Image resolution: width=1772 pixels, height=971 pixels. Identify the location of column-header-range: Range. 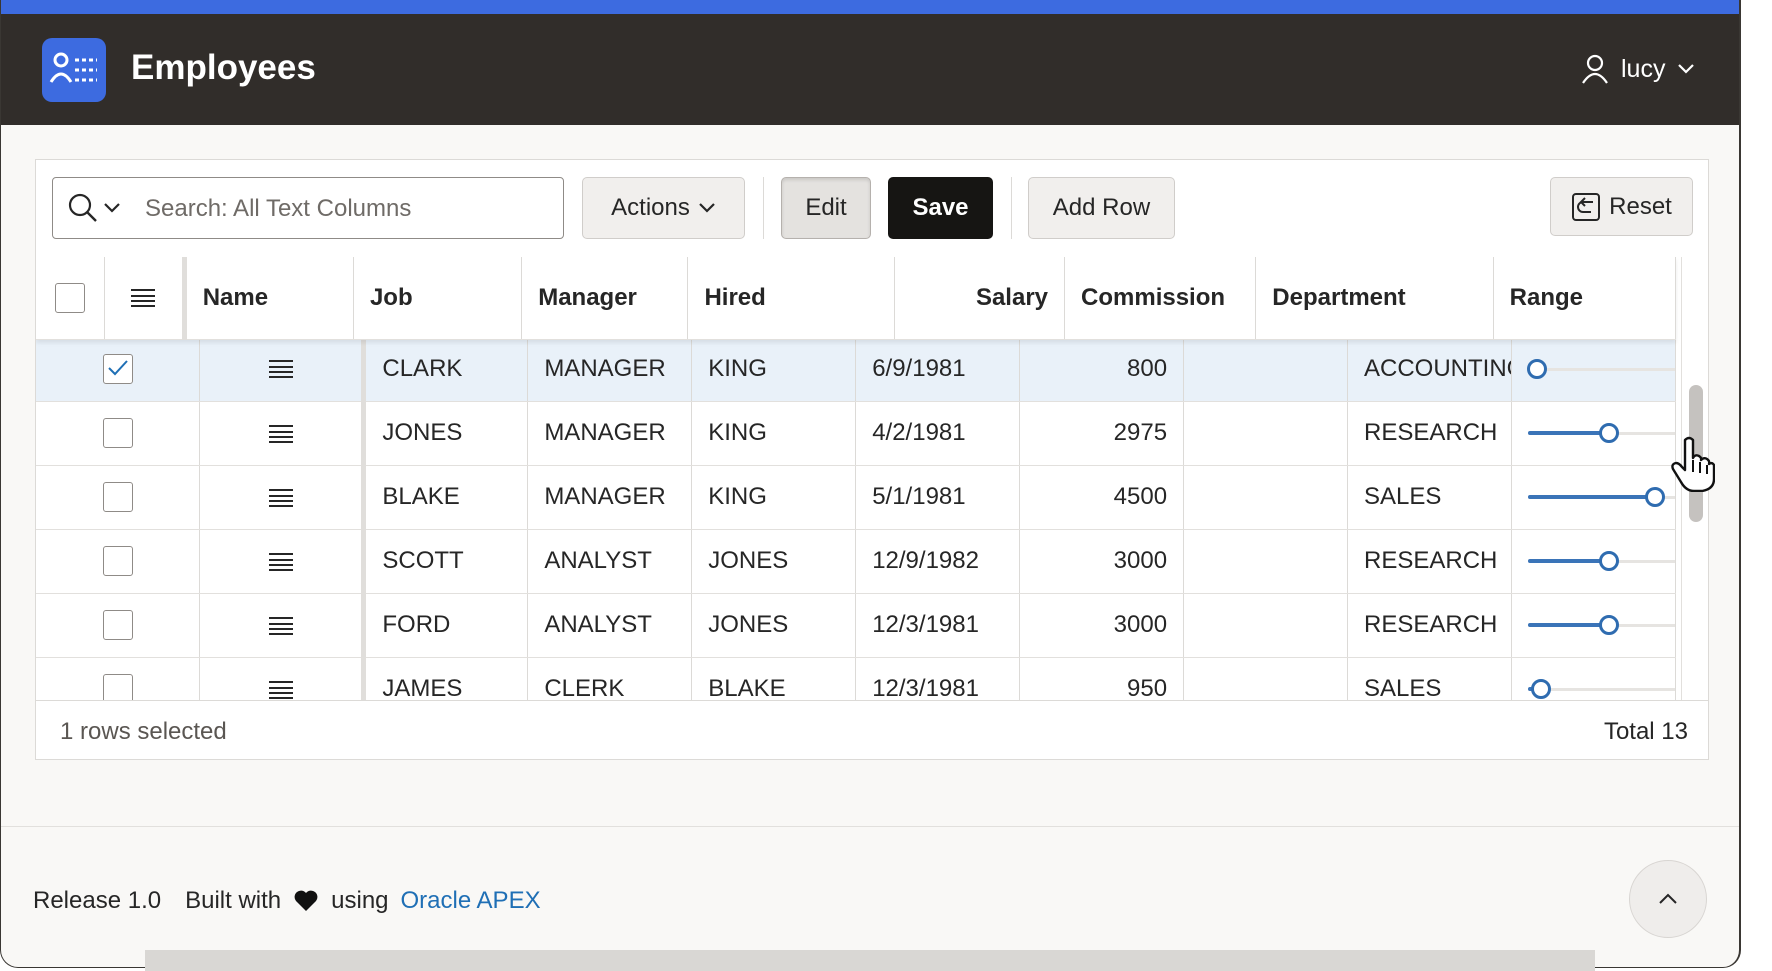
(1585, 298).